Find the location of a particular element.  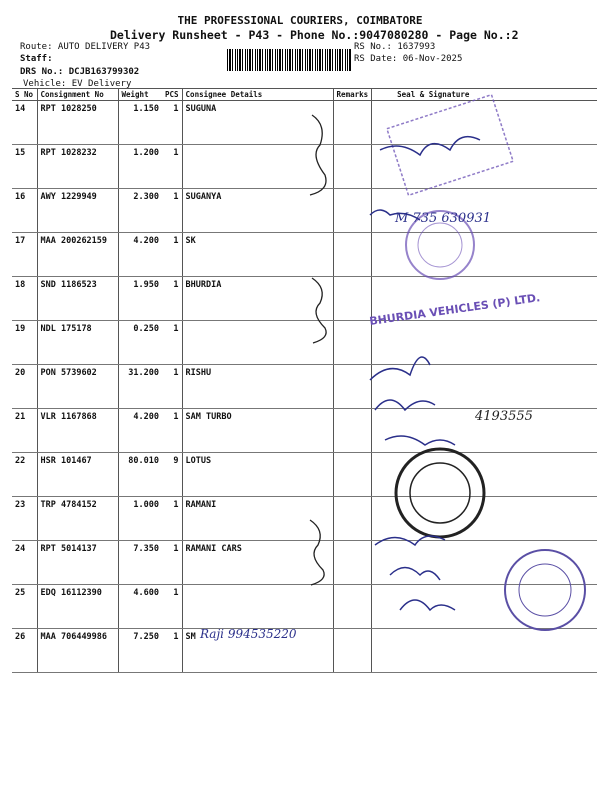

weight-cell: 1.150 is located at coordinates (139, 122).